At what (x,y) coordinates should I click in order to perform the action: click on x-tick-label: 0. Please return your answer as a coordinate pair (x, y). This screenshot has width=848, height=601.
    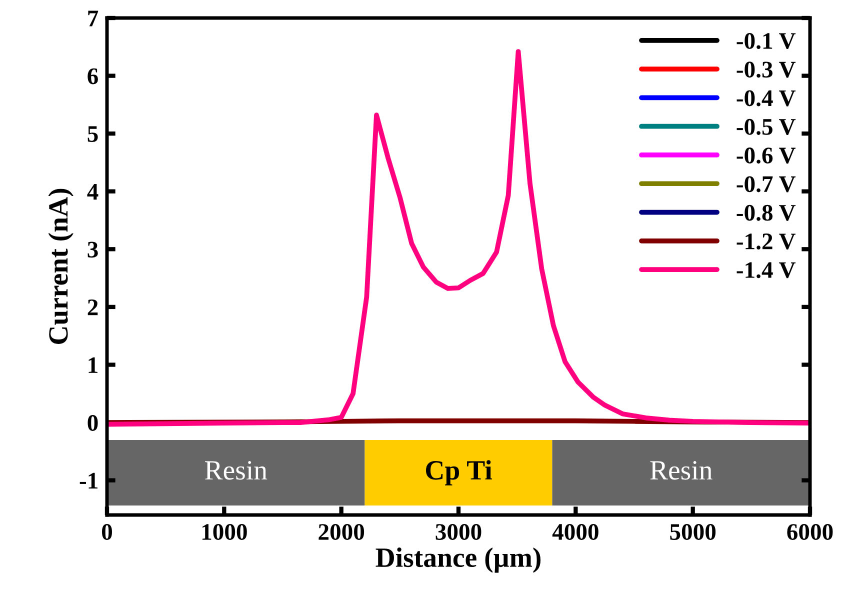
    Looking at the image, I should click on (107, 532).